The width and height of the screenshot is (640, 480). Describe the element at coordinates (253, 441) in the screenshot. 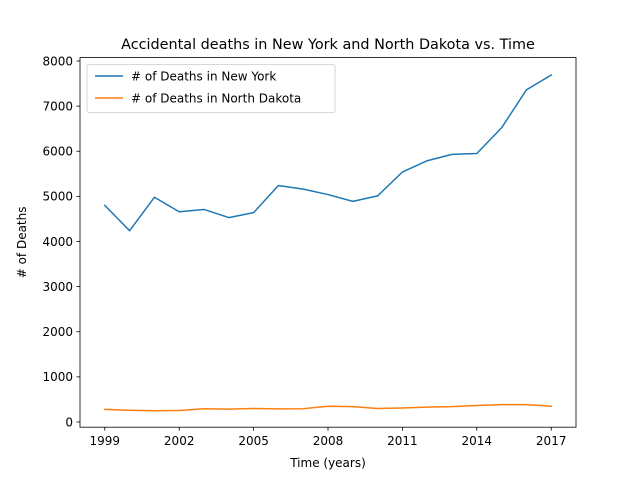

I see `x-tick-label: 2005` at that location.